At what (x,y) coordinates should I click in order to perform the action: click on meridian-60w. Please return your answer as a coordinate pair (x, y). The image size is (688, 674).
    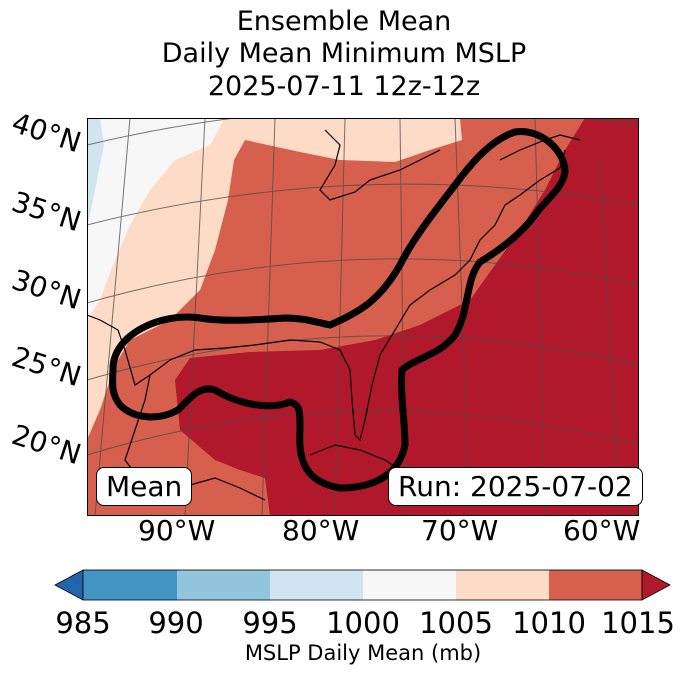
    Looking at the image, I should click on (610, 337).